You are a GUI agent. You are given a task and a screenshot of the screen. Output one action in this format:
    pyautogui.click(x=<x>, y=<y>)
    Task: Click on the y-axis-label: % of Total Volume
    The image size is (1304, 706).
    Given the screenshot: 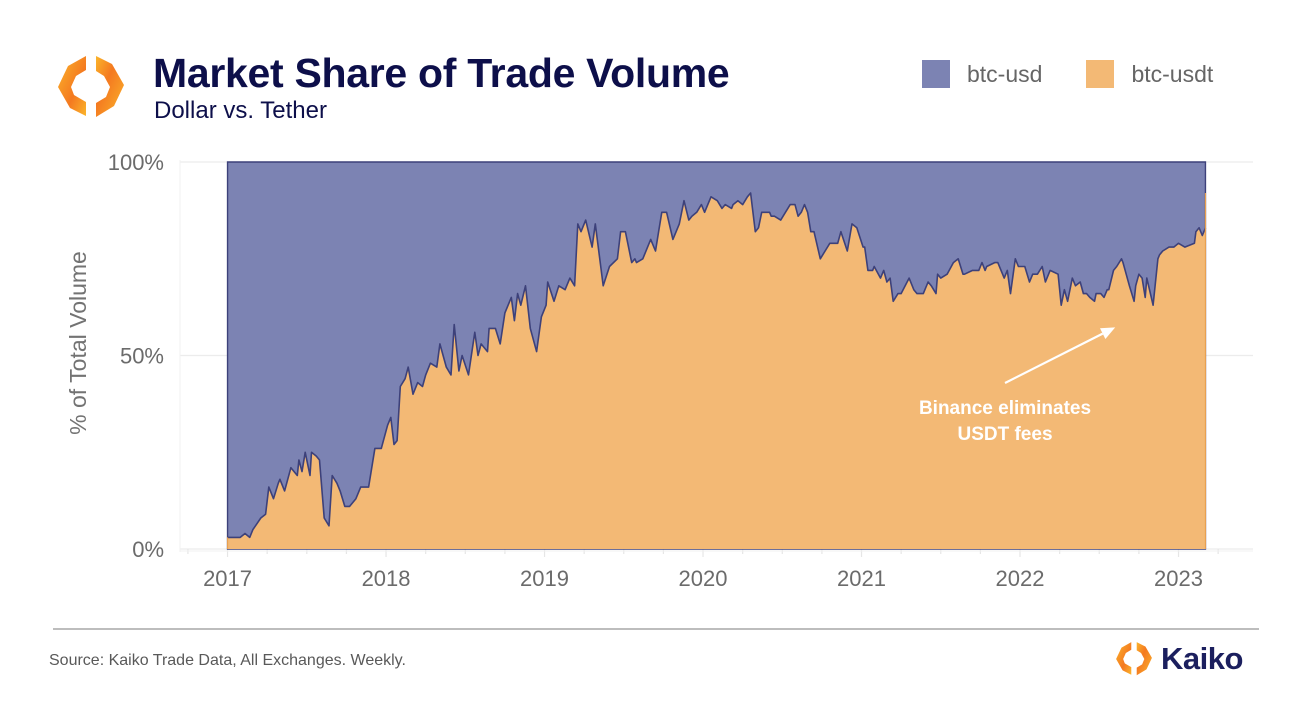 What is the action you would take?
    pyautogui.click(x=78, y=343)
    